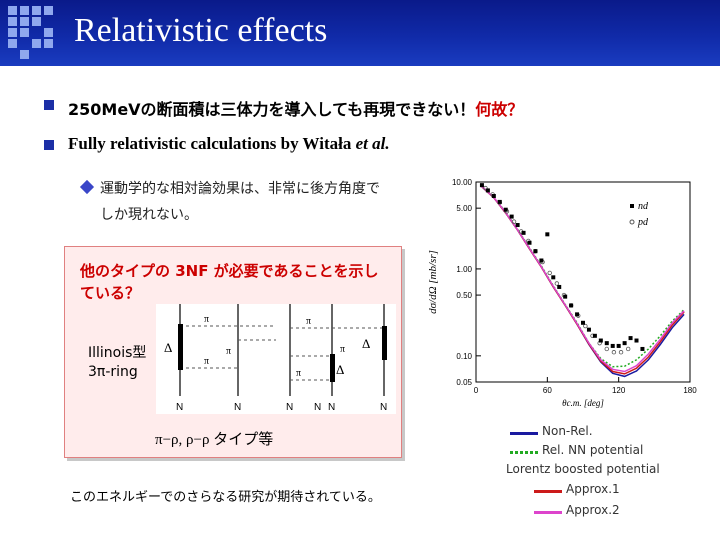 The image size is (720, 540). What do you see at coordinates (567, 431) in the screenshot?
I see `legend-label: Non-Rel.` at bounding box center [567, 431].